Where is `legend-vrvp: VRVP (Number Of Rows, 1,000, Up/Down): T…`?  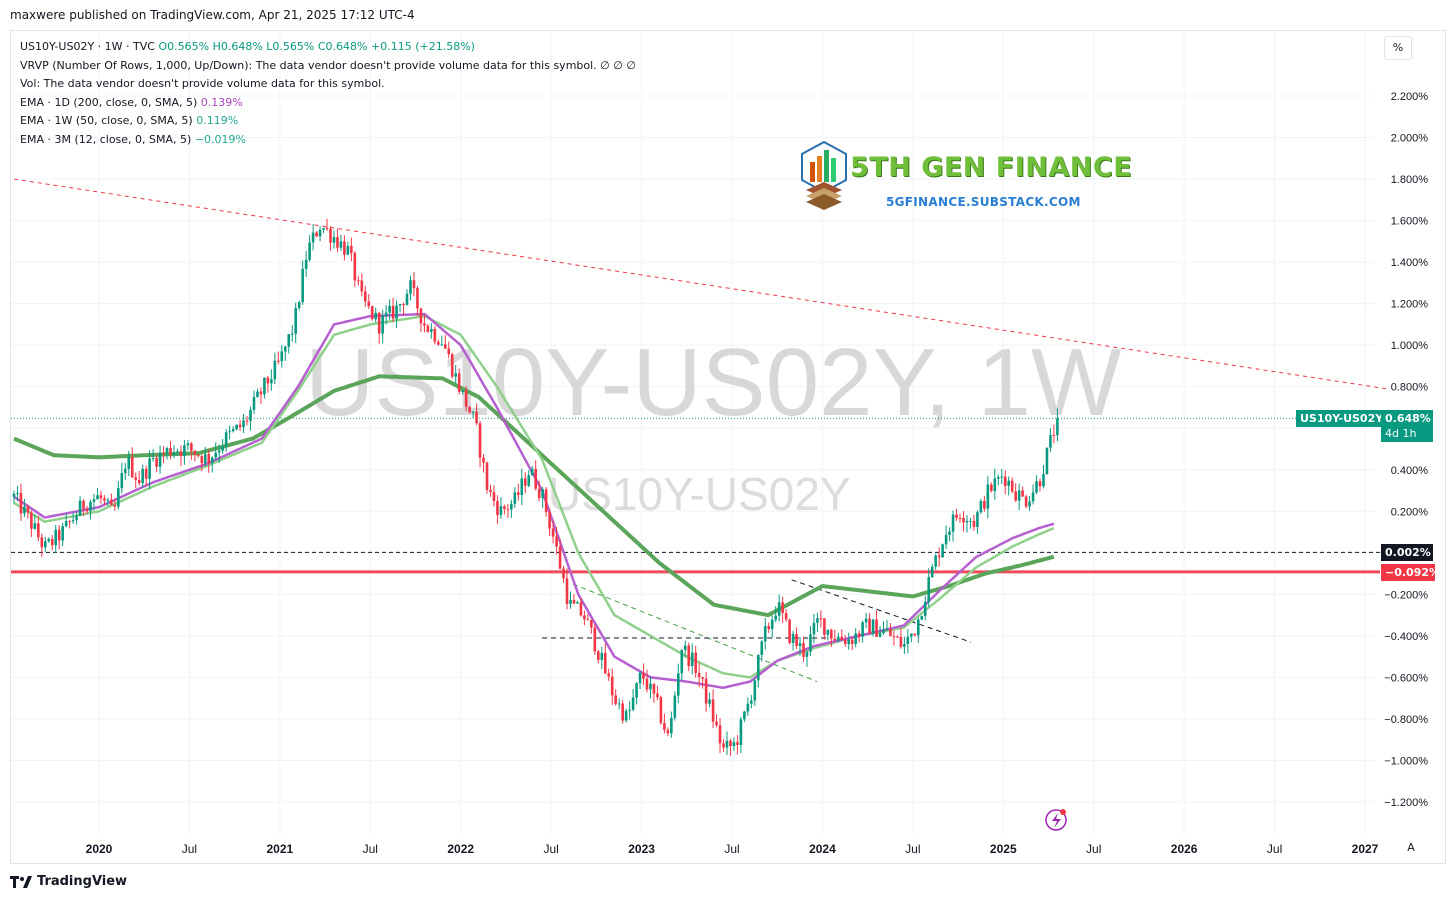
legend-vrvp: VRVP (Number Of Rows, 1,000, Up/Down): T… is located at coordinates (328, 65).